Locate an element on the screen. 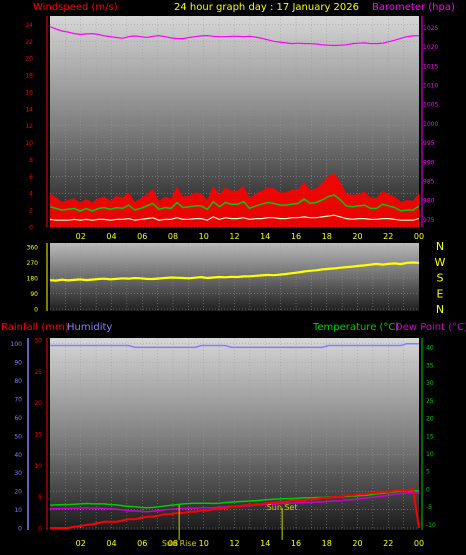 This screenshot has width=466, height=555. barometer-series-line is located at coordinates (234, 36).